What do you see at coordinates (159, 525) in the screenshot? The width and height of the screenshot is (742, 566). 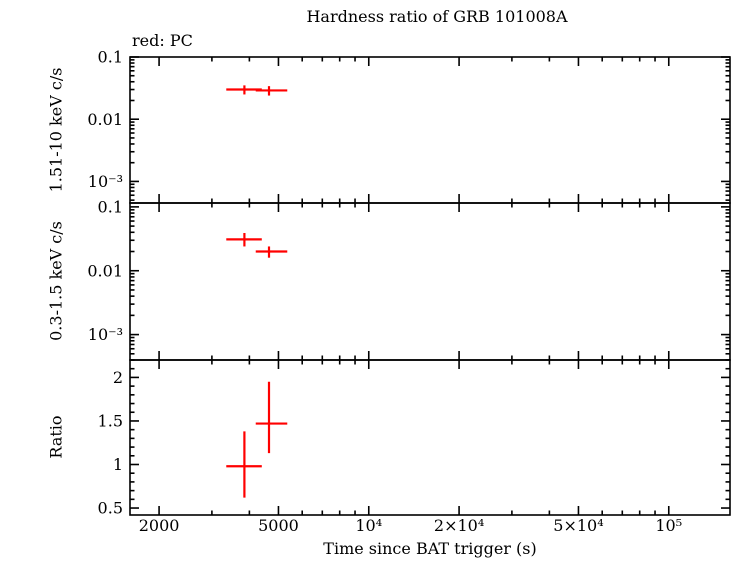 I see `svg-text: 2000` at bounding box center [159, 525].